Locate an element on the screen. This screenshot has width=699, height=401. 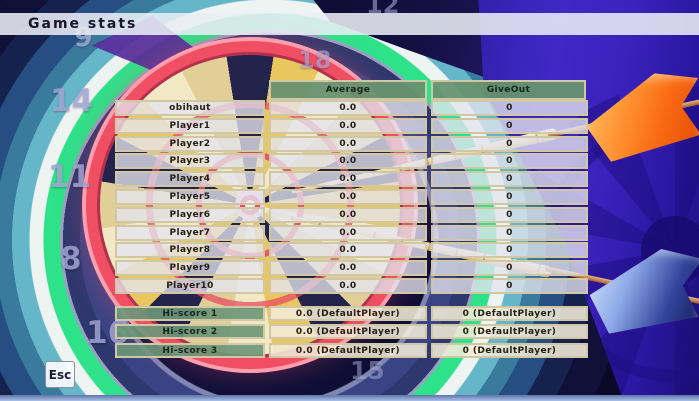
column-header-average: Average is located at coordinates (348, 90).